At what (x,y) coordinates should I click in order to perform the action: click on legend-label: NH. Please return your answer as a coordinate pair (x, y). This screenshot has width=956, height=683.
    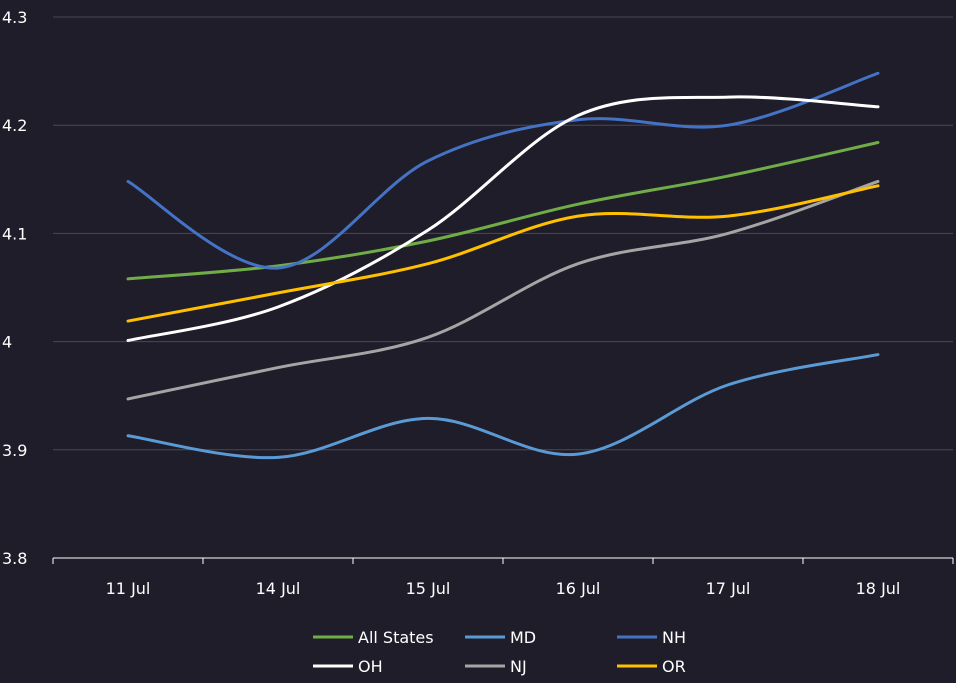
    Looking at the image, I should click on (674, 637).